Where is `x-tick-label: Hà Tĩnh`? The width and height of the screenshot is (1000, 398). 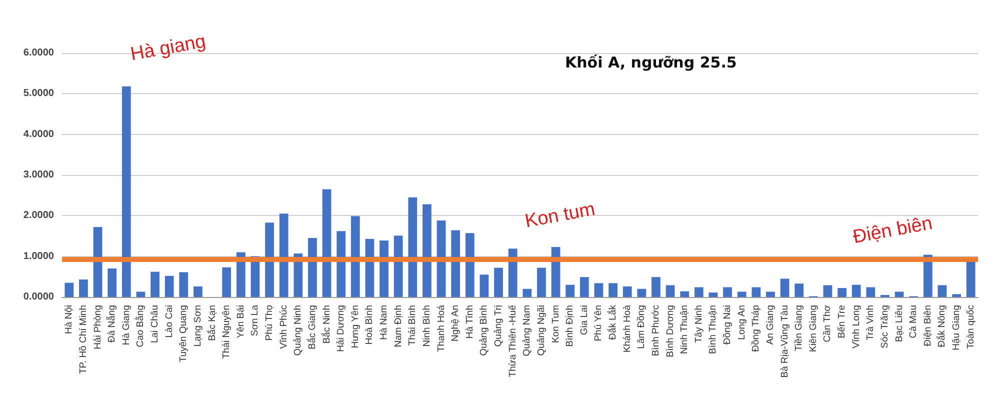 x-tick-label: Hà Tĩnh is located at coordinates (470, 322).